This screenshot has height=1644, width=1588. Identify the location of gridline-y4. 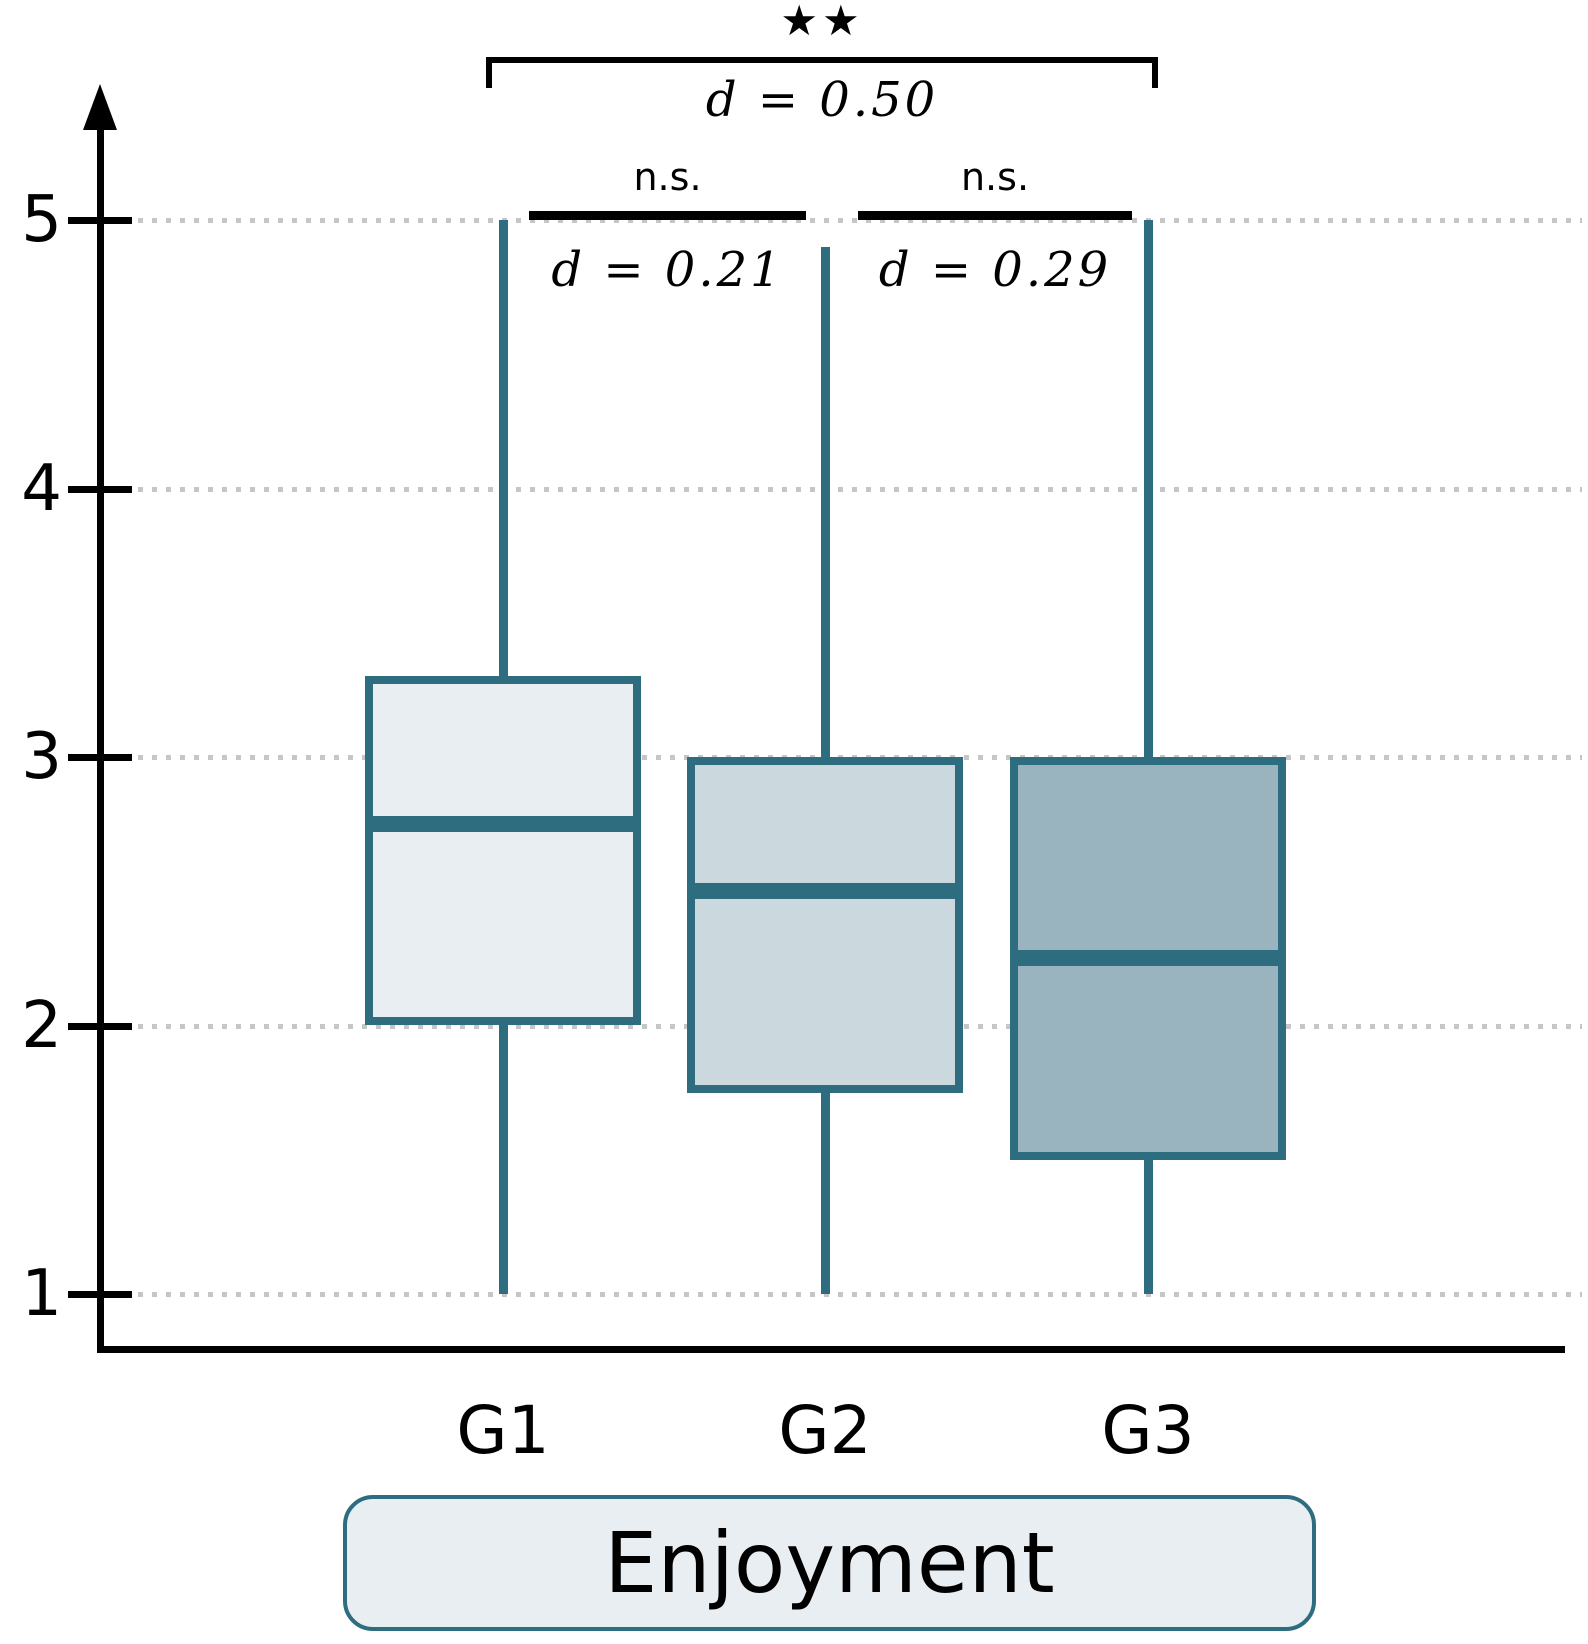
(846, 489).